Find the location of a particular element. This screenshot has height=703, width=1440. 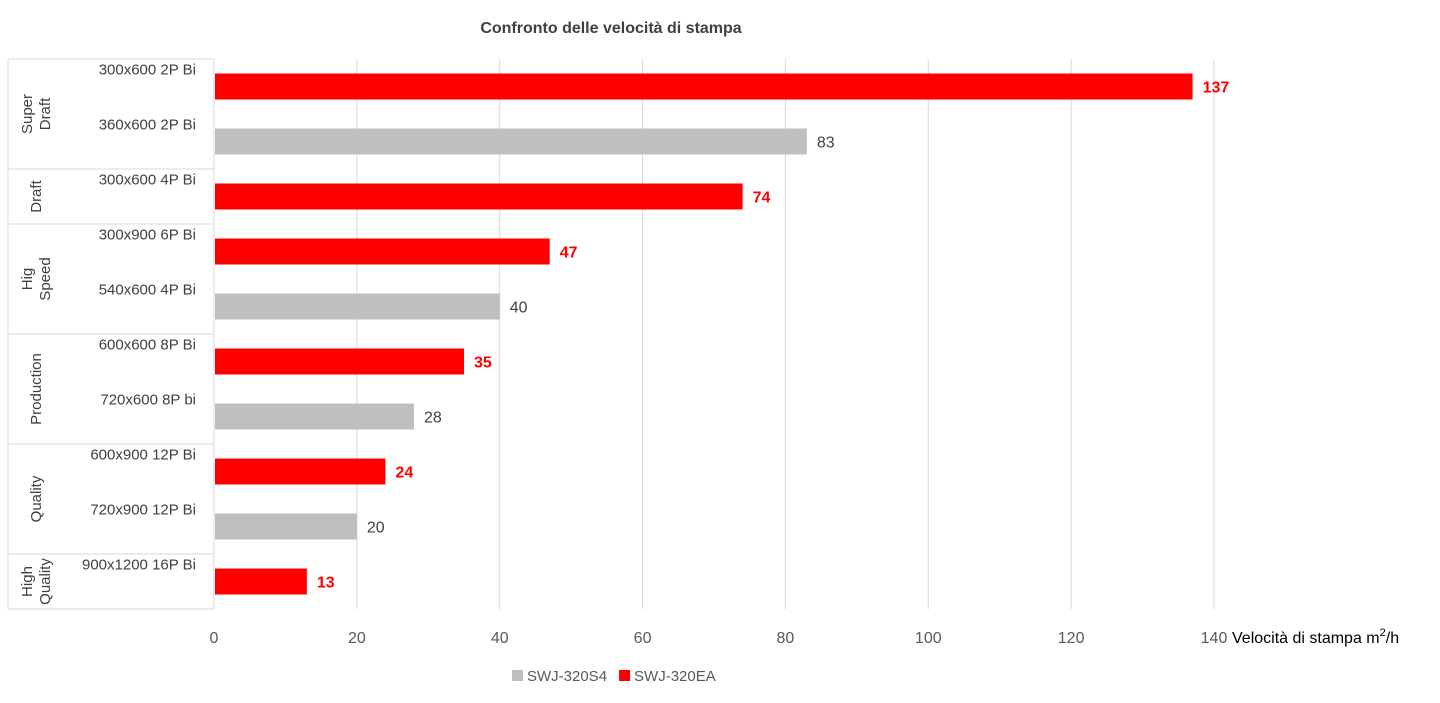

category-label: 720x600 8P bi is located at coordinates (148, 400).